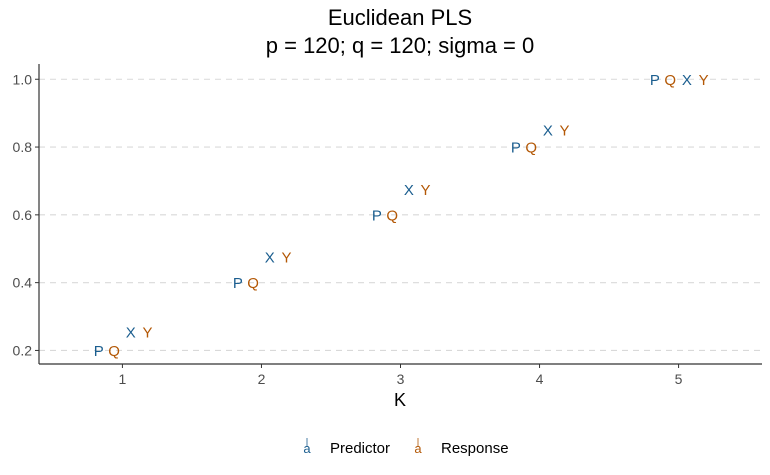 This screenshot has height=475, width=770. I want to click on chart-title: Euclidean PLS, so click(400, 17).